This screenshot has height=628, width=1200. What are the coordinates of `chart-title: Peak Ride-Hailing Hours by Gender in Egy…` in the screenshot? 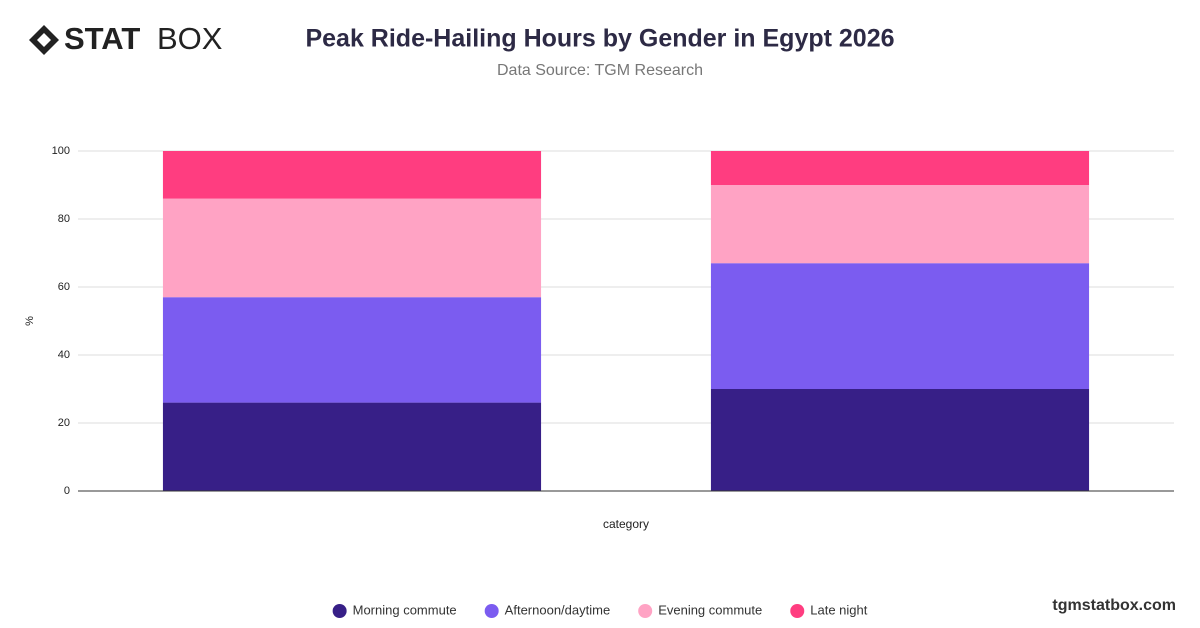 It's located at (599, 39).